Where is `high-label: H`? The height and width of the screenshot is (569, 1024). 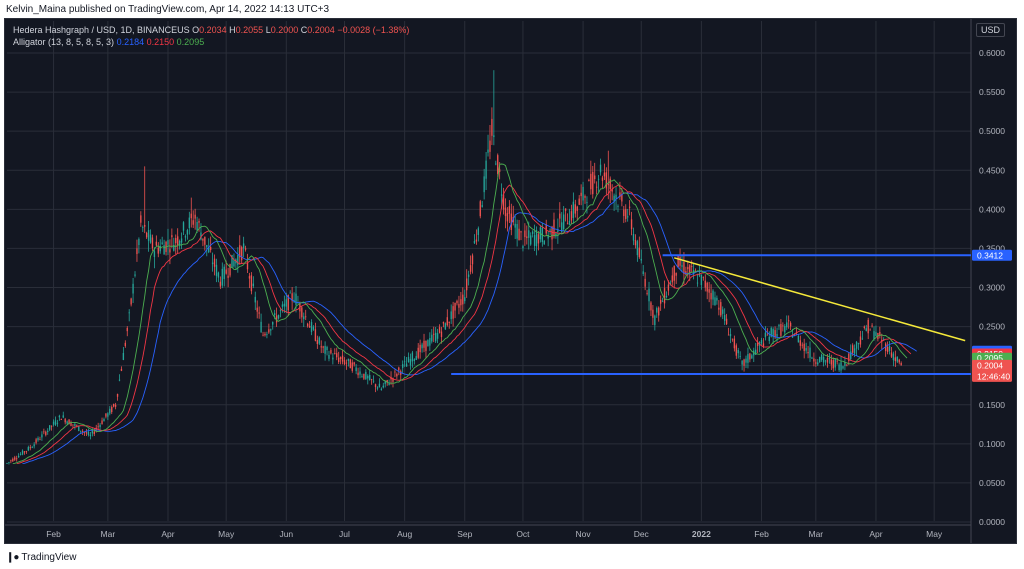
high-label: H is located at coordinates (232, 30).